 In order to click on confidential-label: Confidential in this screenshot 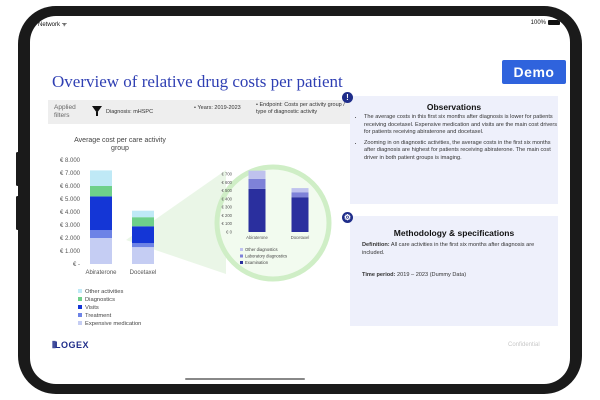, I will do `click(524, 345)`.